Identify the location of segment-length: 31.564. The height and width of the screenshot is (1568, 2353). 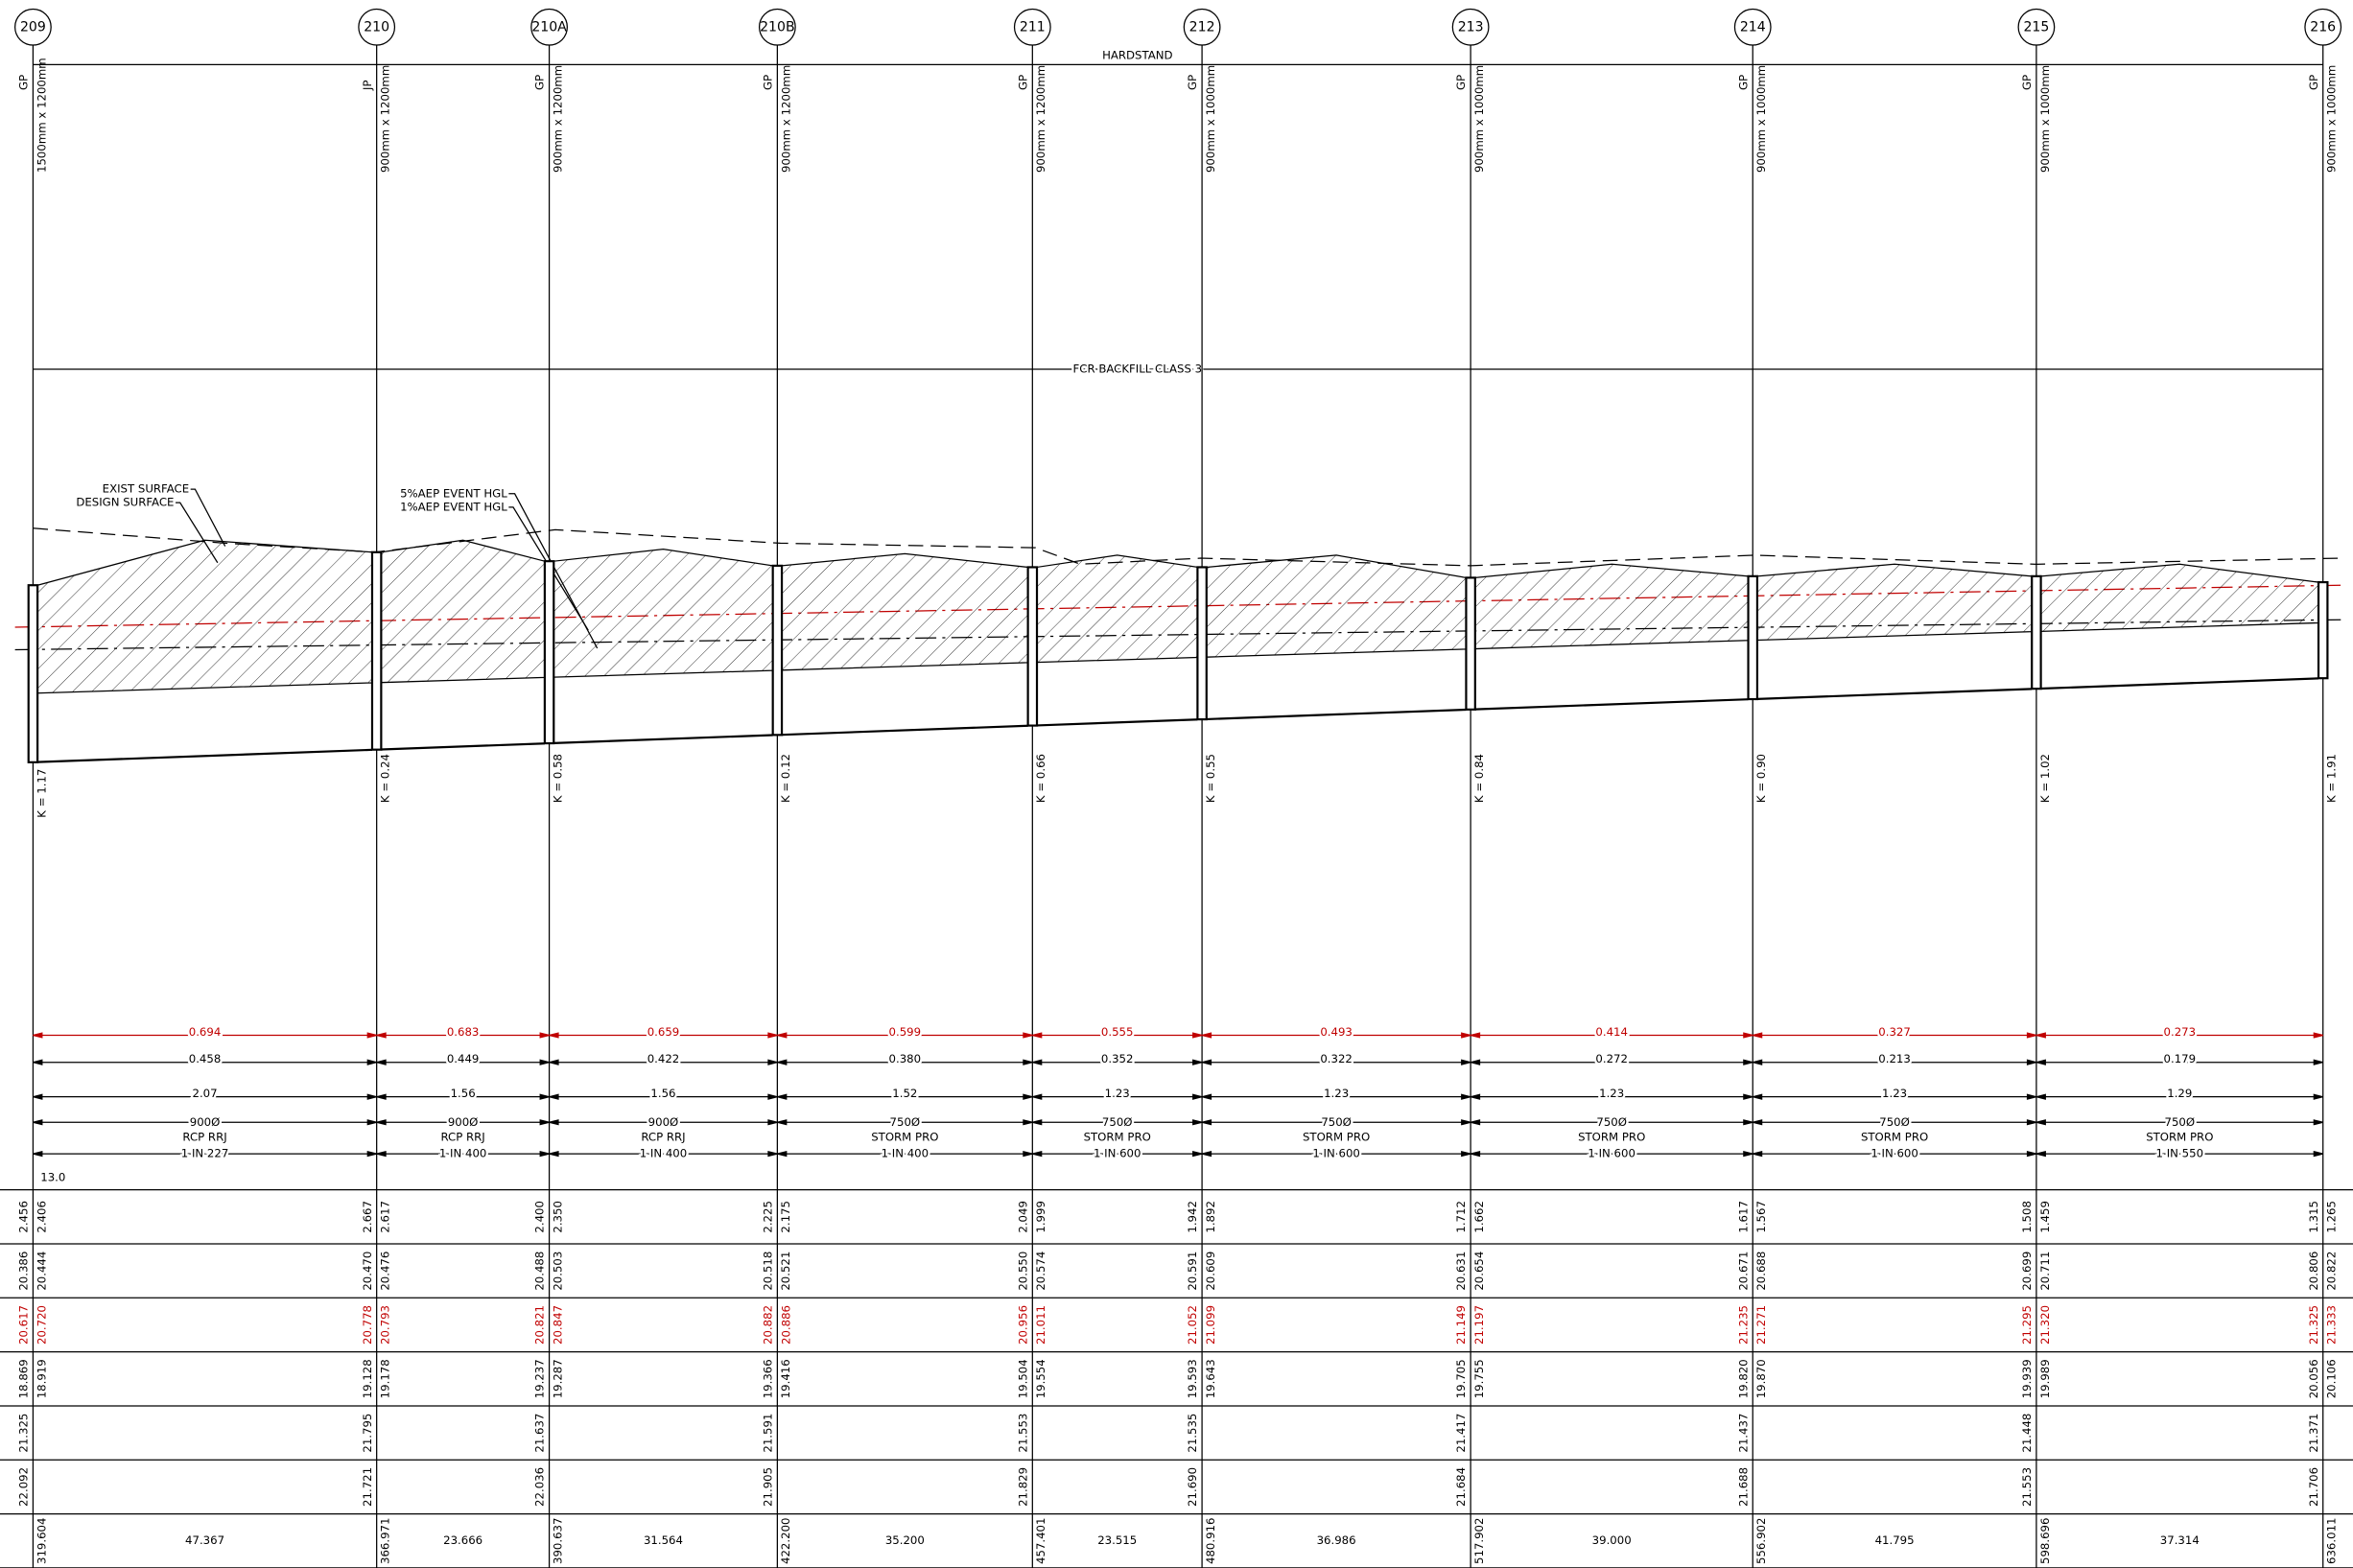
(664, 1540).